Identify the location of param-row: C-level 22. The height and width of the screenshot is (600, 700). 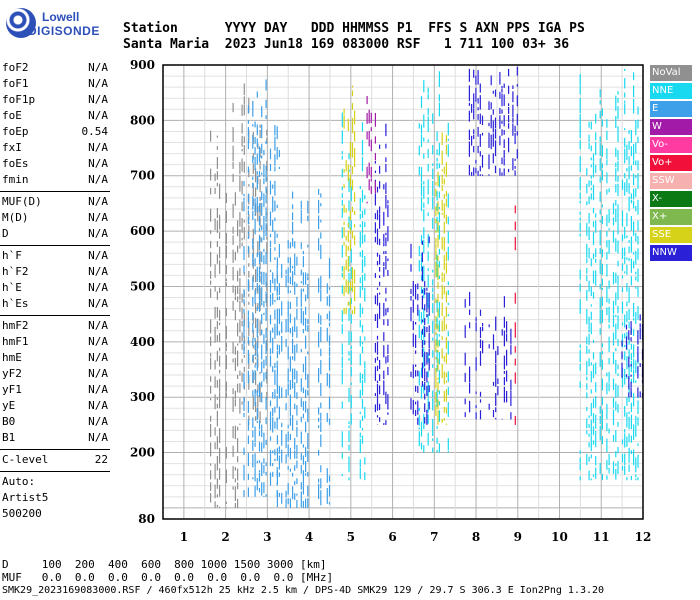
(56, 460).